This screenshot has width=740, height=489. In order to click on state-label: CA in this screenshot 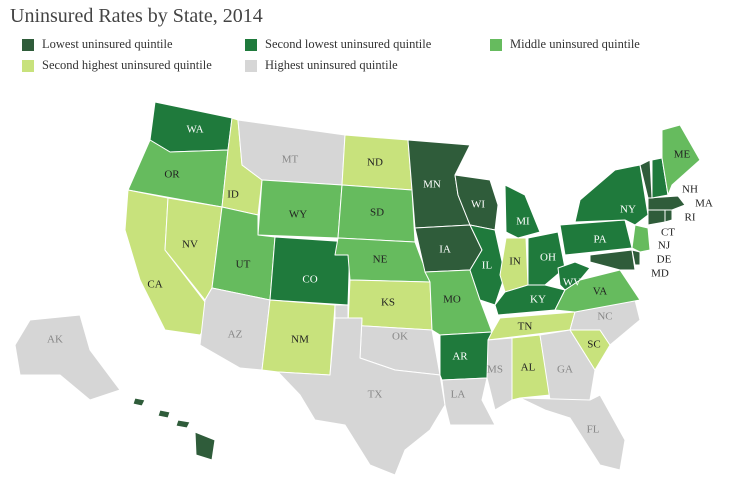, I will do `click(154, 285)`.